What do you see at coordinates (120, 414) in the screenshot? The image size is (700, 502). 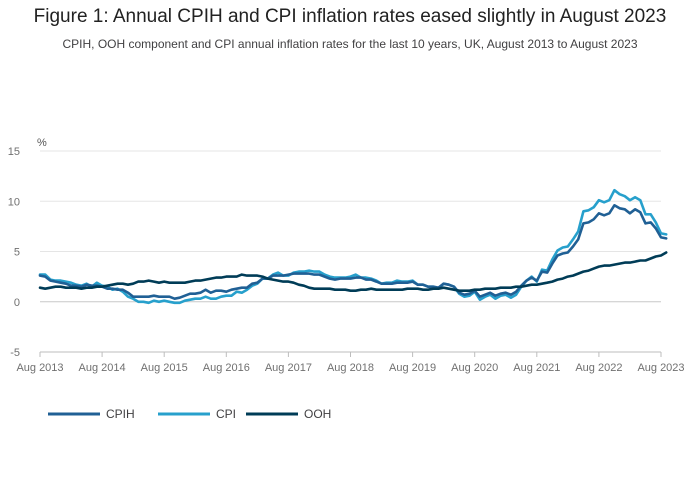 I see `legend-label: CPIH` at bounding box center [120, 414].